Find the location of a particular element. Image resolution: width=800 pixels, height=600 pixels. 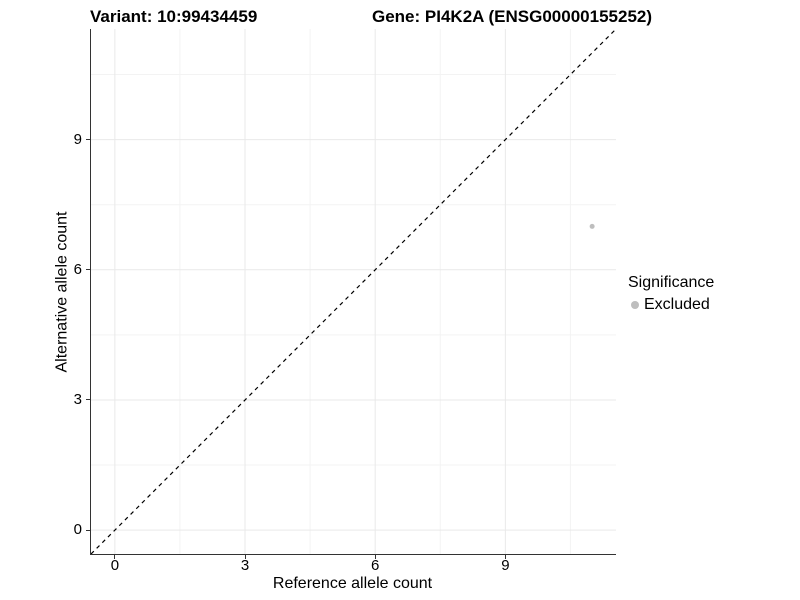

x-tick-label: 3 is located at coordinates (245, 565).